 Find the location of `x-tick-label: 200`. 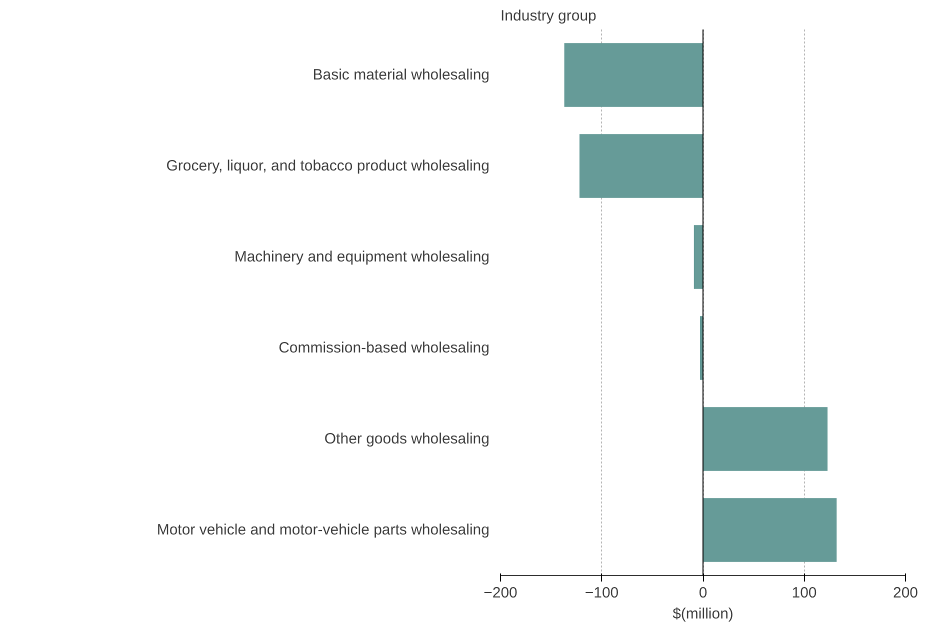

x-tick-label: 200 is located at coordinates (905, 593).